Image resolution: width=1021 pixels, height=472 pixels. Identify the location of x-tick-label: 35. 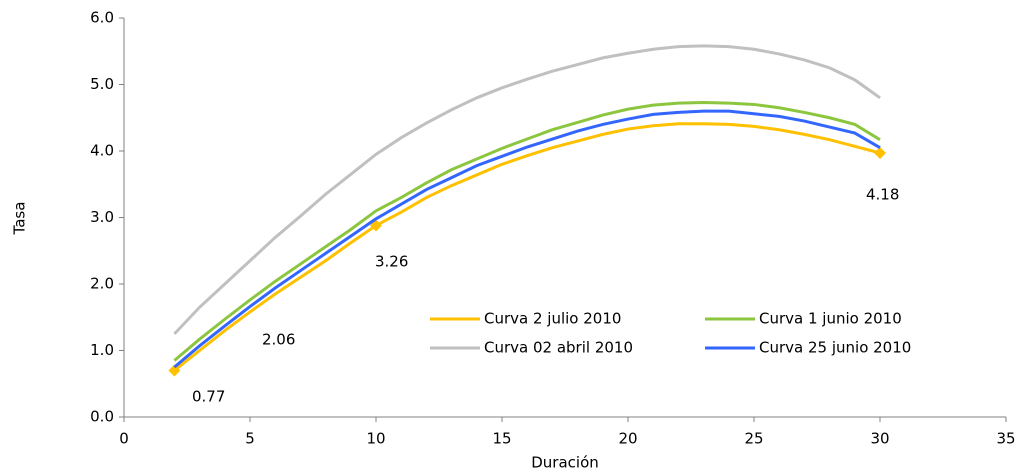
(1005, 439).